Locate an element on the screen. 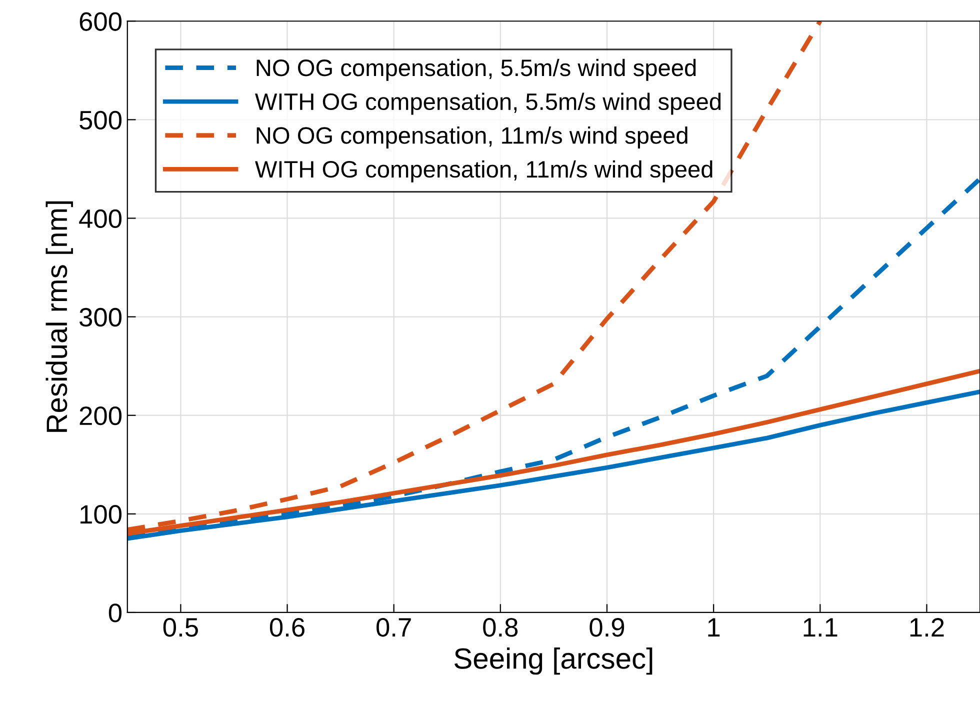 The height and width of the screenshot is (704, 980). legend-label: NO OG compensation, 11m/s wind speed is located at coordinates (472, 137).